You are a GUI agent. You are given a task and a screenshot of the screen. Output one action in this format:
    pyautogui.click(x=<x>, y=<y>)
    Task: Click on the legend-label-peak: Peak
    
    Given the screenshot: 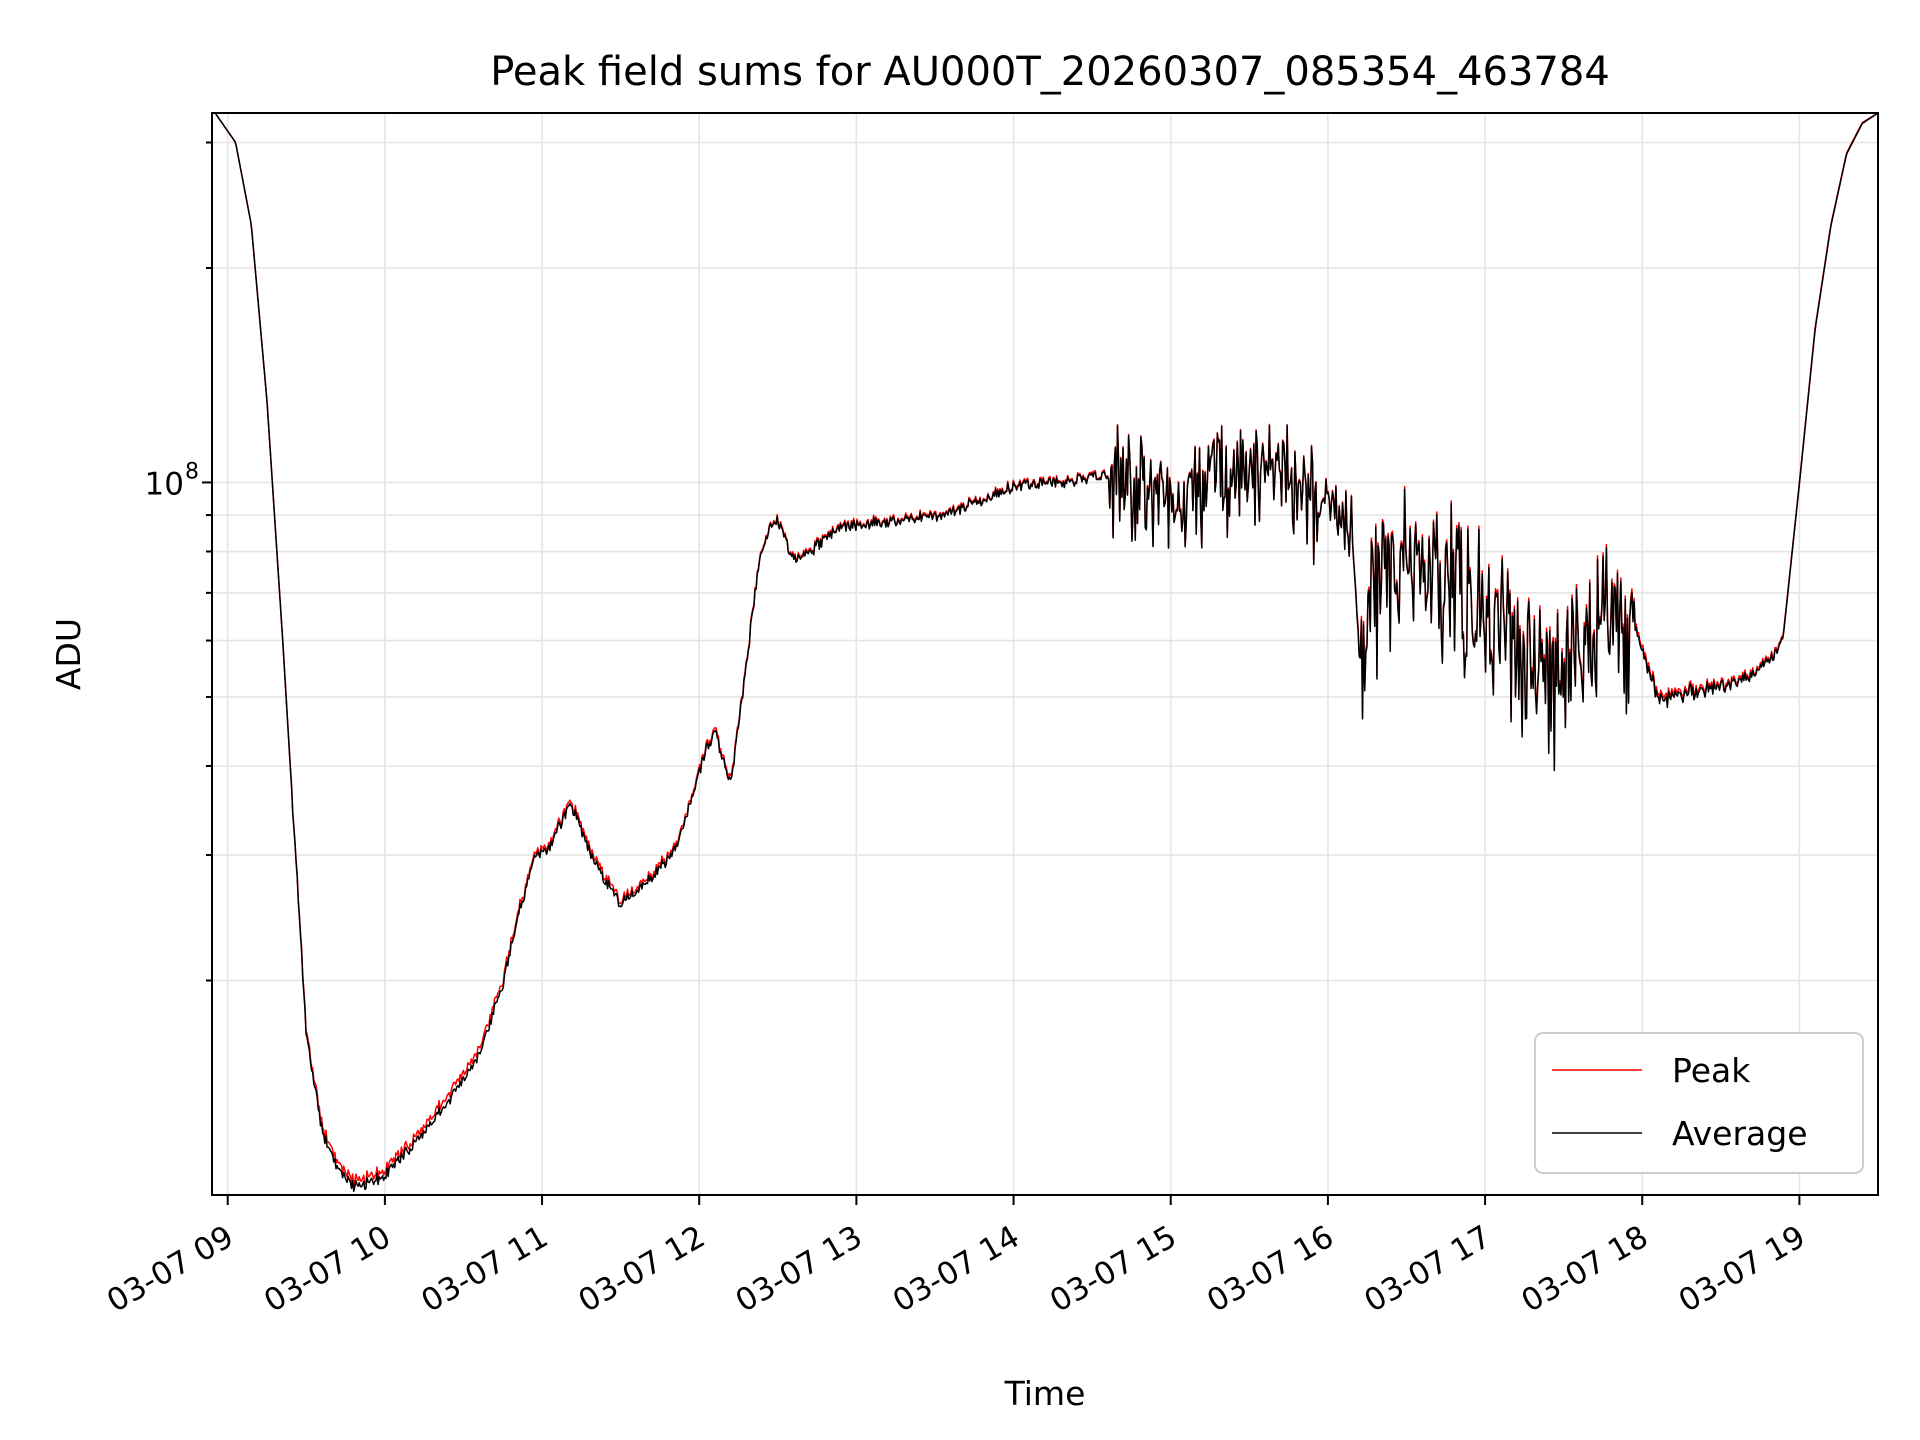 What is the action you would take?
    pyautogui.click(x=1711, y=1070)
    